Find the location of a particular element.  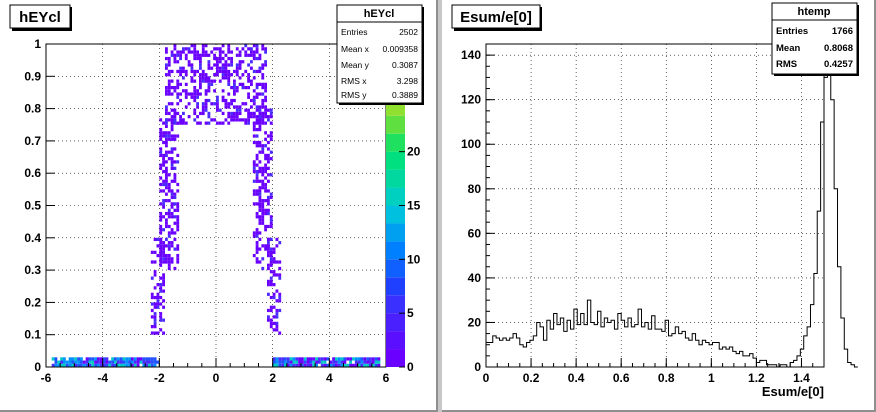

palette-segment is located at coordinates (395, 286).